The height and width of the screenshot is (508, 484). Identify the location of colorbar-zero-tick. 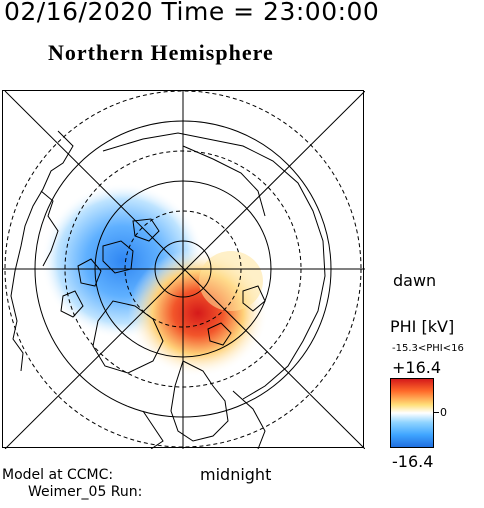
(436, 412).